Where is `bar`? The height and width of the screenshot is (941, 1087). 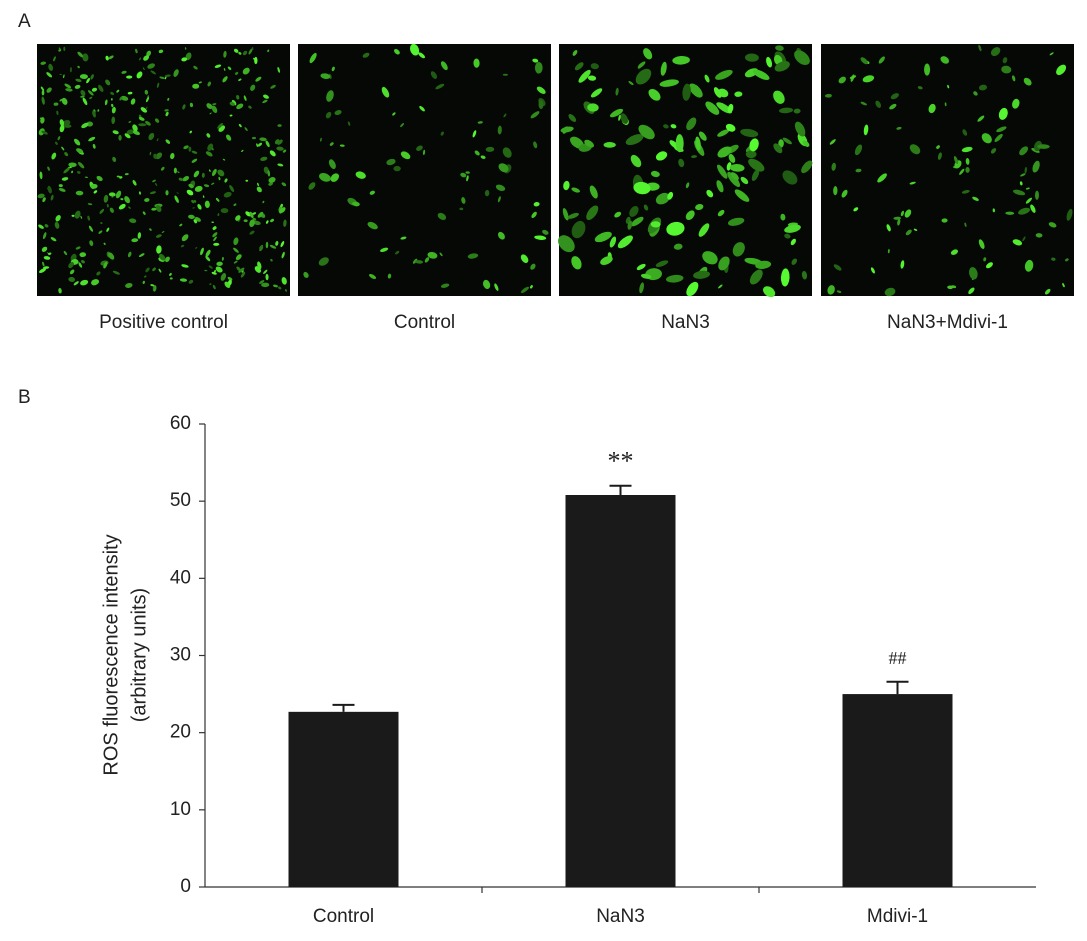 bar is located at coordinates (343, 799).